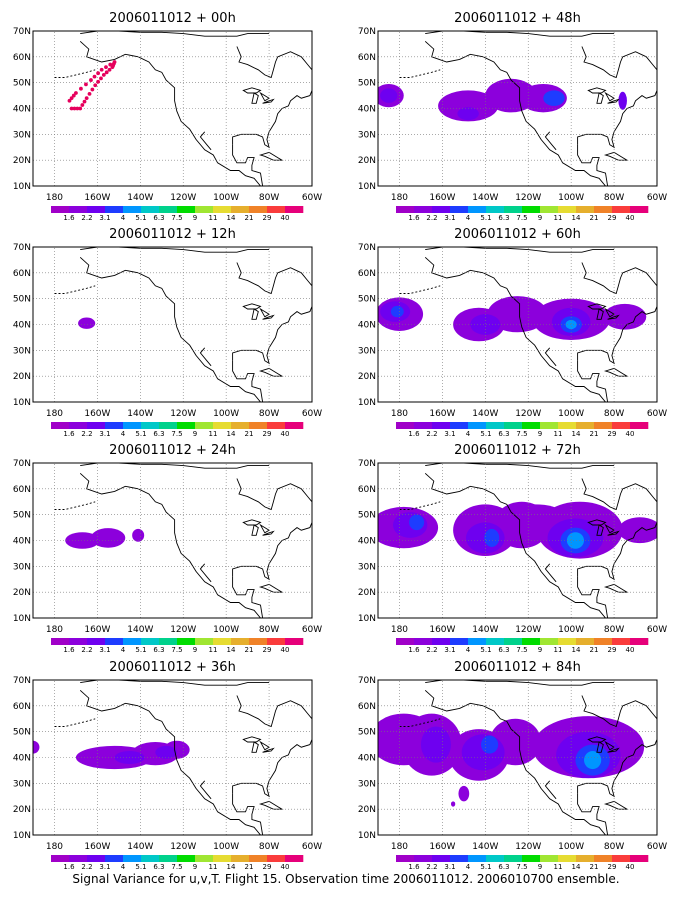  What do you see at coordinates (140, 198) in the screenshot?
I see `lon-tick-label: 140W` at bounding box center [140, 198].